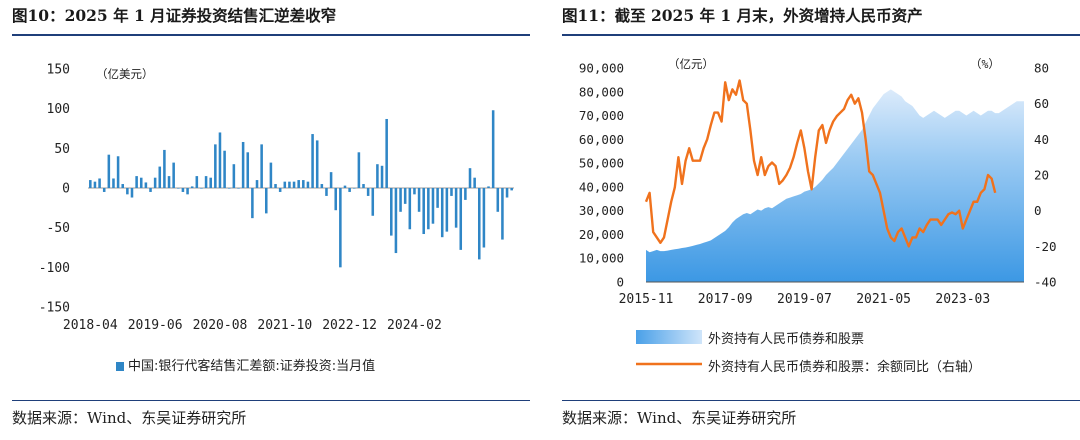  Describe the element at coordinates (646, 299) in the screenshot. I see `right-x-tick-0: 2015-11` at that location.